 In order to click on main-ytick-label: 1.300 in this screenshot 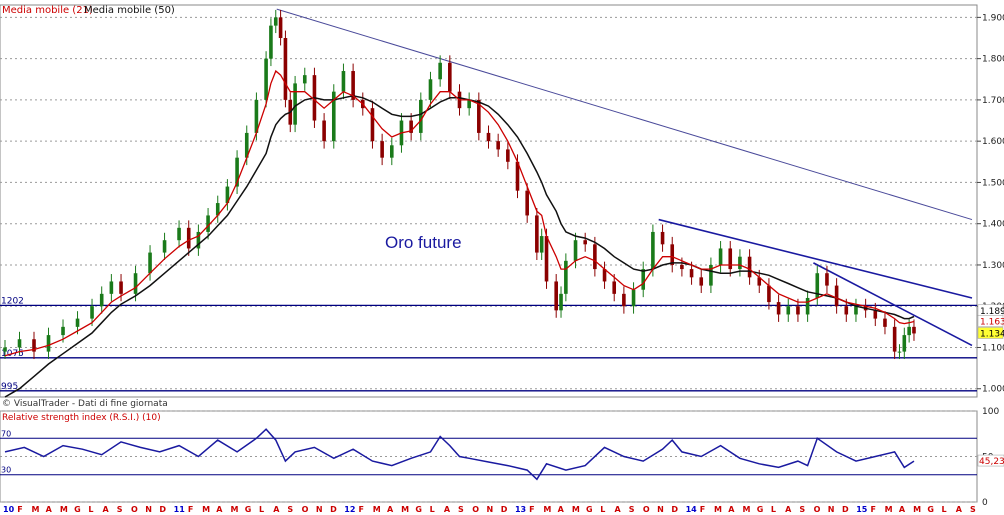, I will do `click(993, 266)`.